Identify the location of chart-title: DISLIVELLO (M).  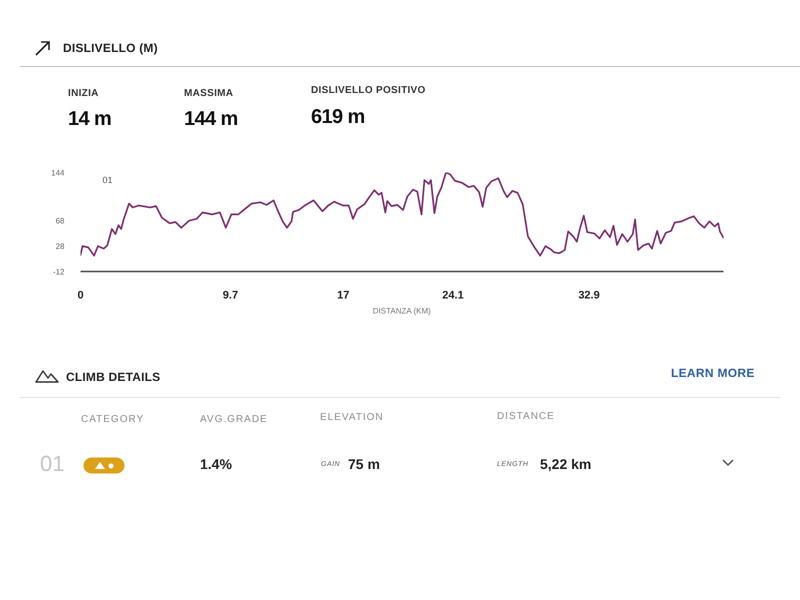
(110, 48).